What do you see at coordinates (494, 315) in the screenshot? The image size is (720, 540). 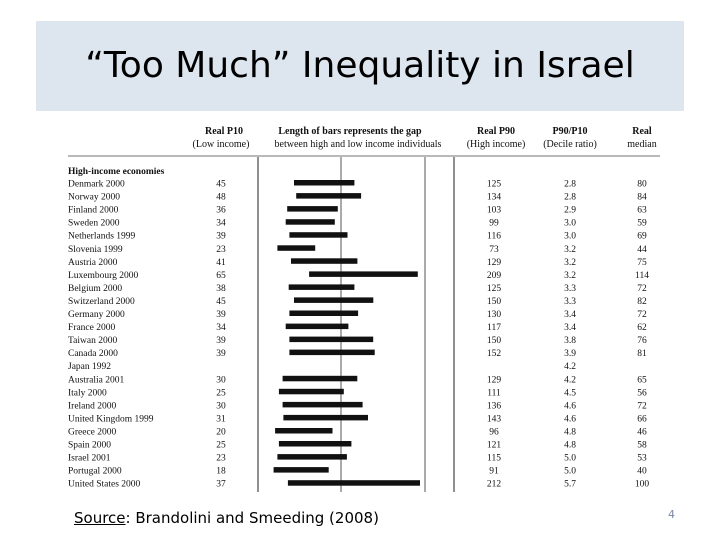 I see `row-p90: 130` at bounding box center [494, 315].